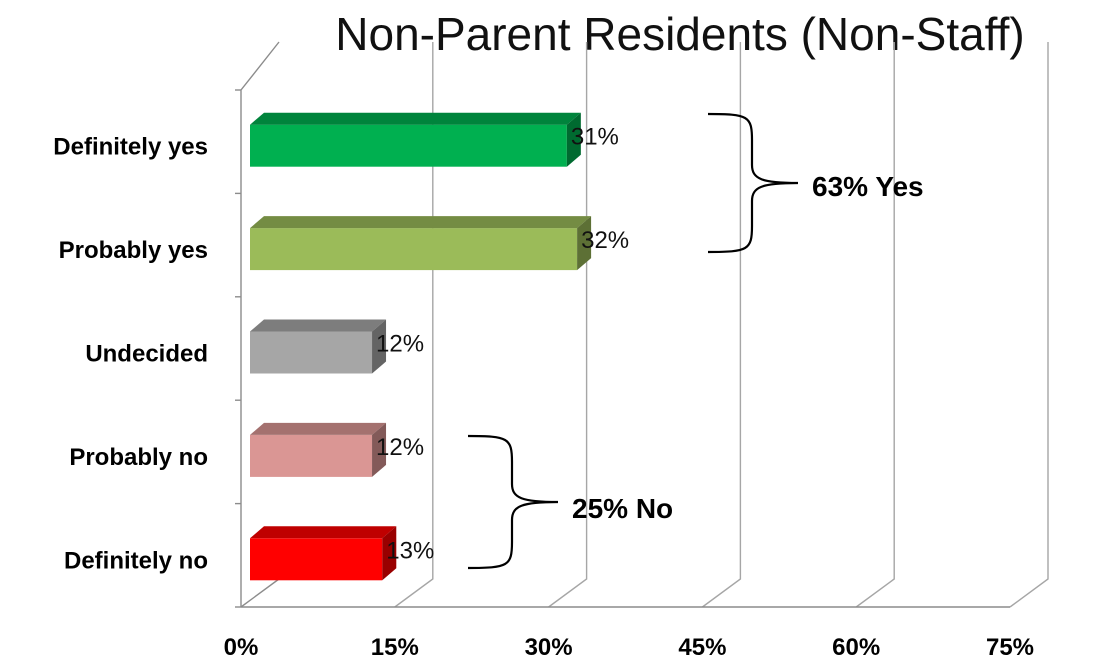  I want to click on floor-depth-edge, so click(260, 593).